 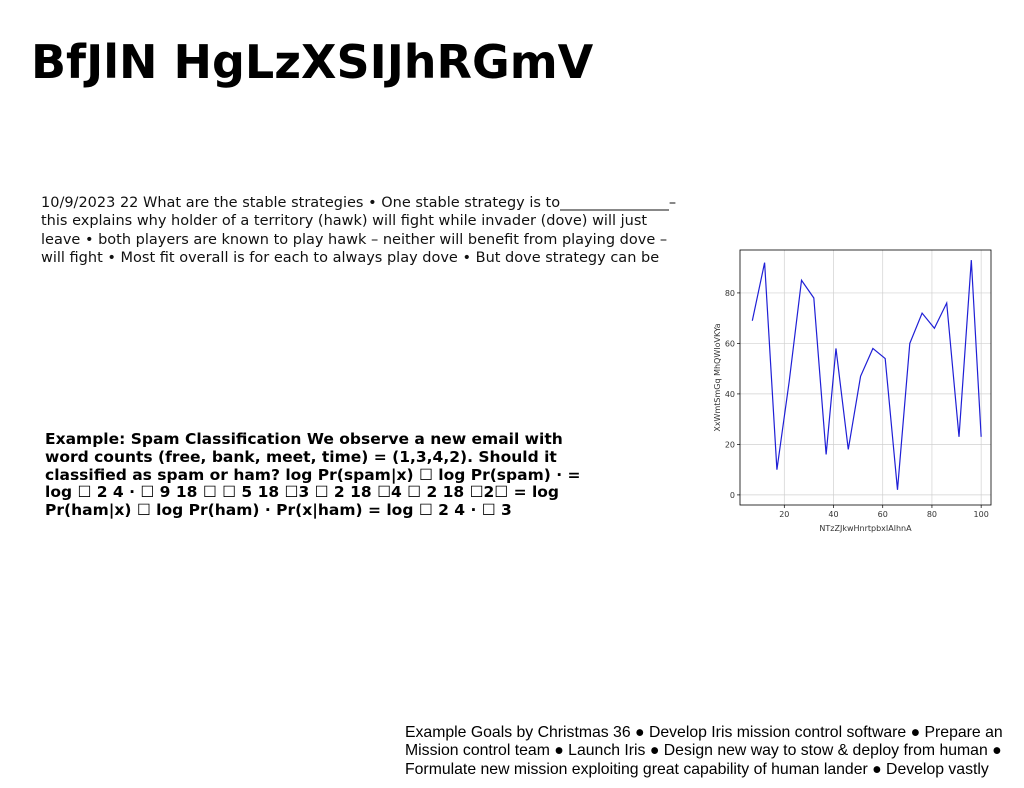 I want to click on x-tick-label: 20, so click(x=784, y=514).